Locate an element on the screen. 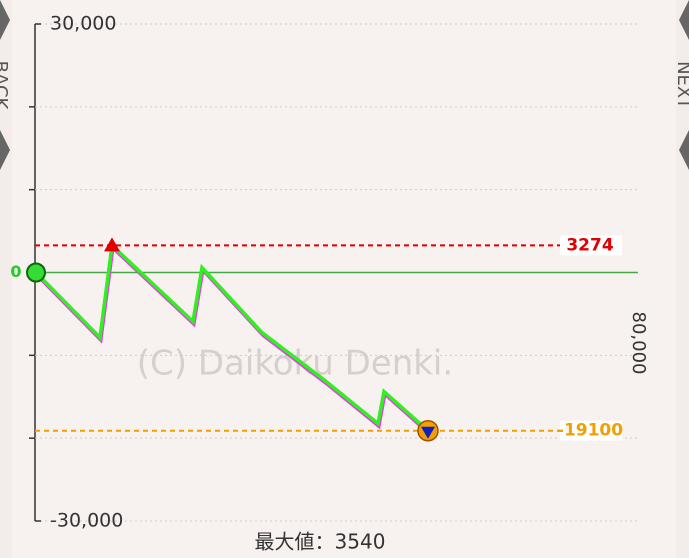 This screenshot has width=689, height=558. x-tick-label: 80,000 is located at coordinates (638, 343).